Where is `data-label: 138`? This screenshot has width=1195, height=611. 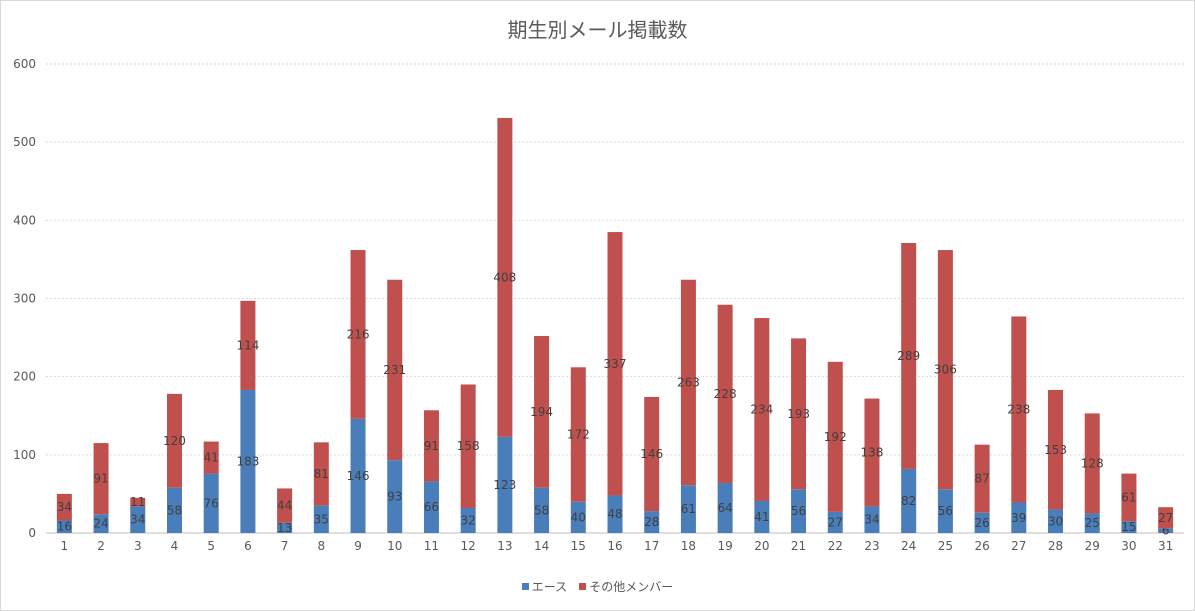
data-label: 138 is located at coordinates (872, 452).